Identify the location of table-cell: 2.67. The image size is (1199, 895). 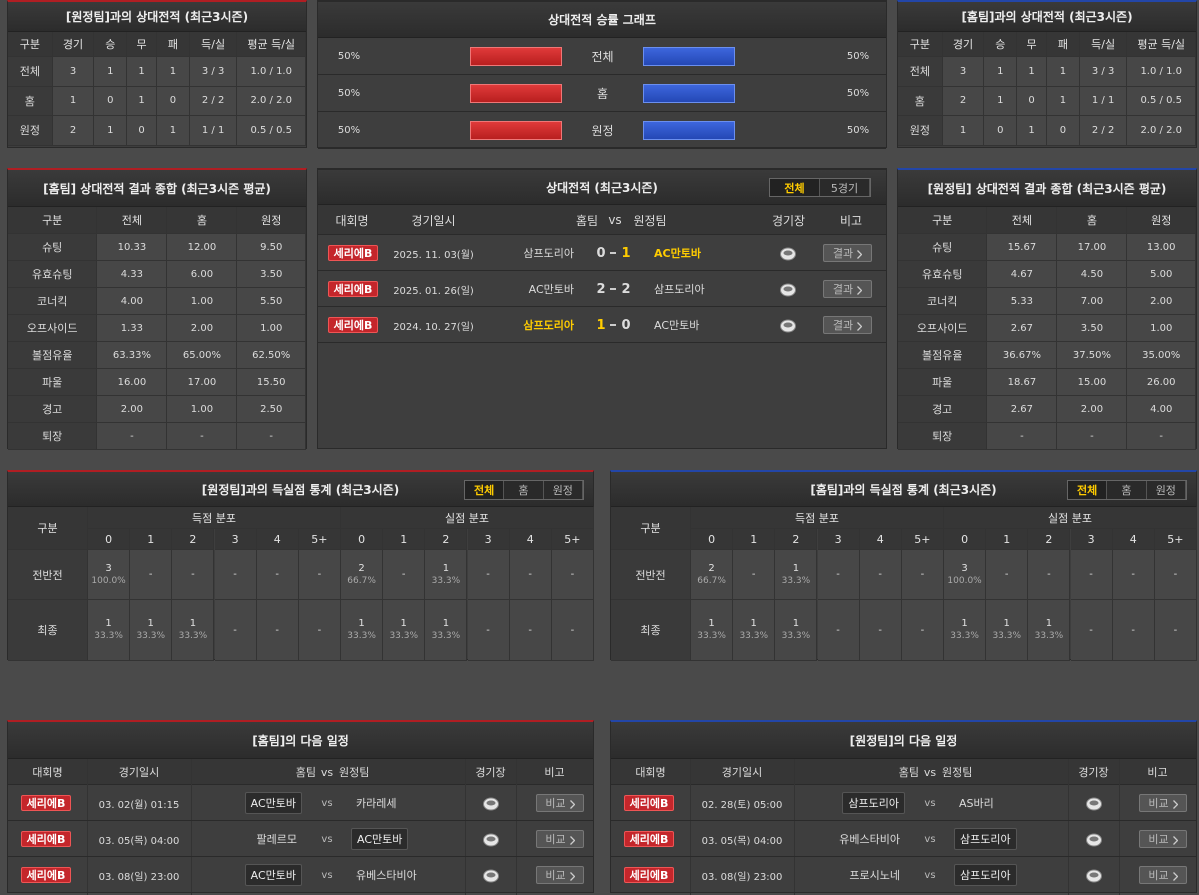
(1022, 409).